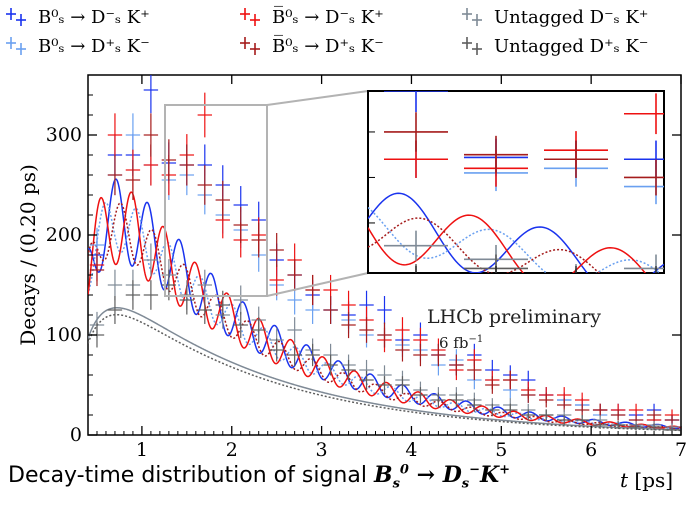 Image resolution: width=693 pixels, height=506 pixels. I want to click on x-tick-label: 3, so click(322, 450).